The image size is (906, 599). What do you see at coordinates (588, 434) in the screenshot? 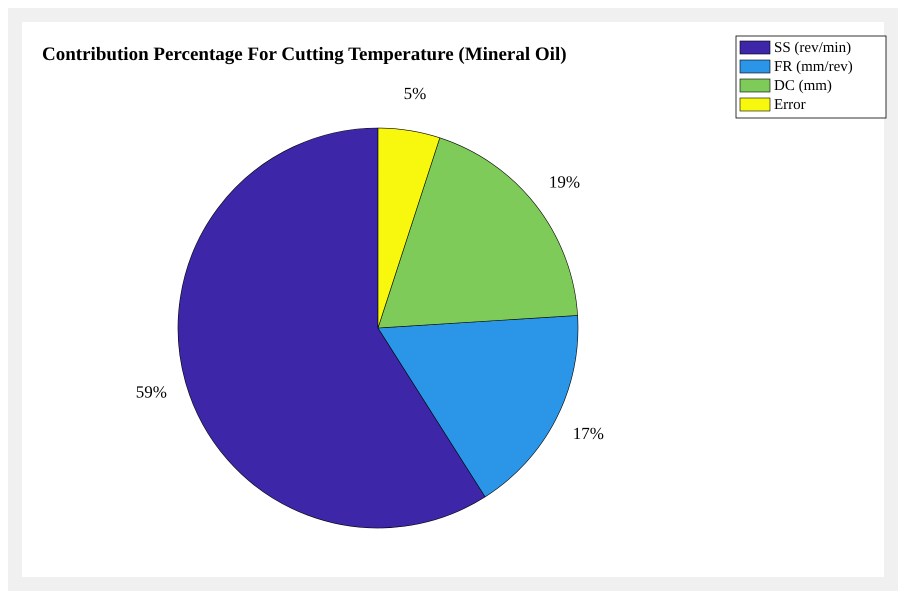
I see `data-label: 17%` at bounding box center [588, 434].